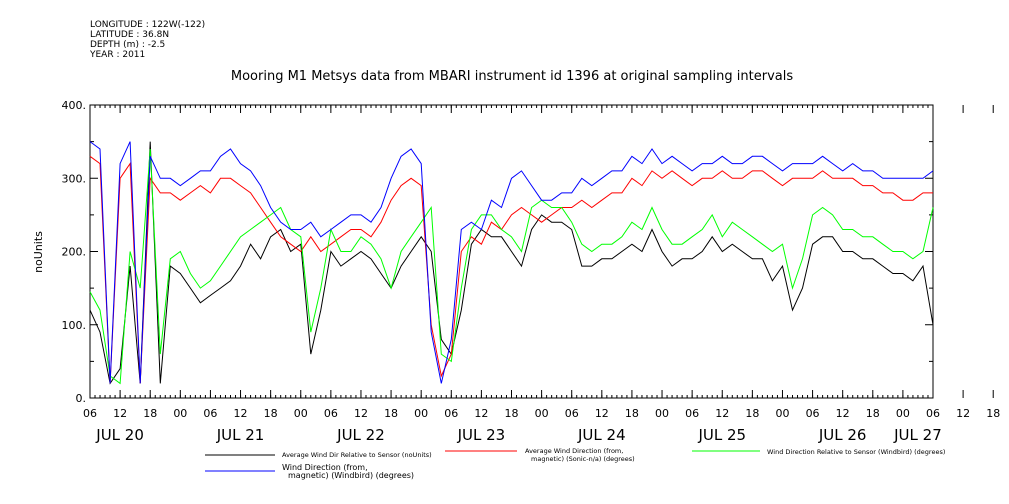  What do you see at coordinates (148, 25) in the screenshot?
I see `longitude-label: LONGITUDE : 122W(-122)` at bounding box center [148, 25].